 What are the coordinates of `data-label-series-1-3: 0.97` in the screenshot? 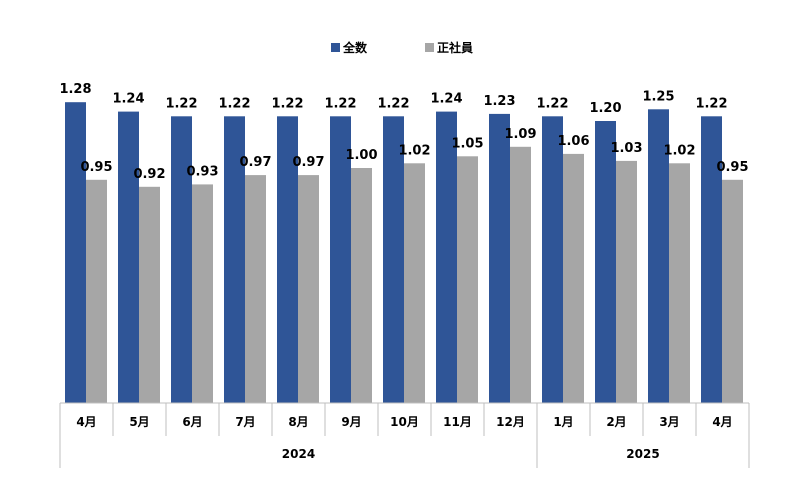 It's located at (255, 162).